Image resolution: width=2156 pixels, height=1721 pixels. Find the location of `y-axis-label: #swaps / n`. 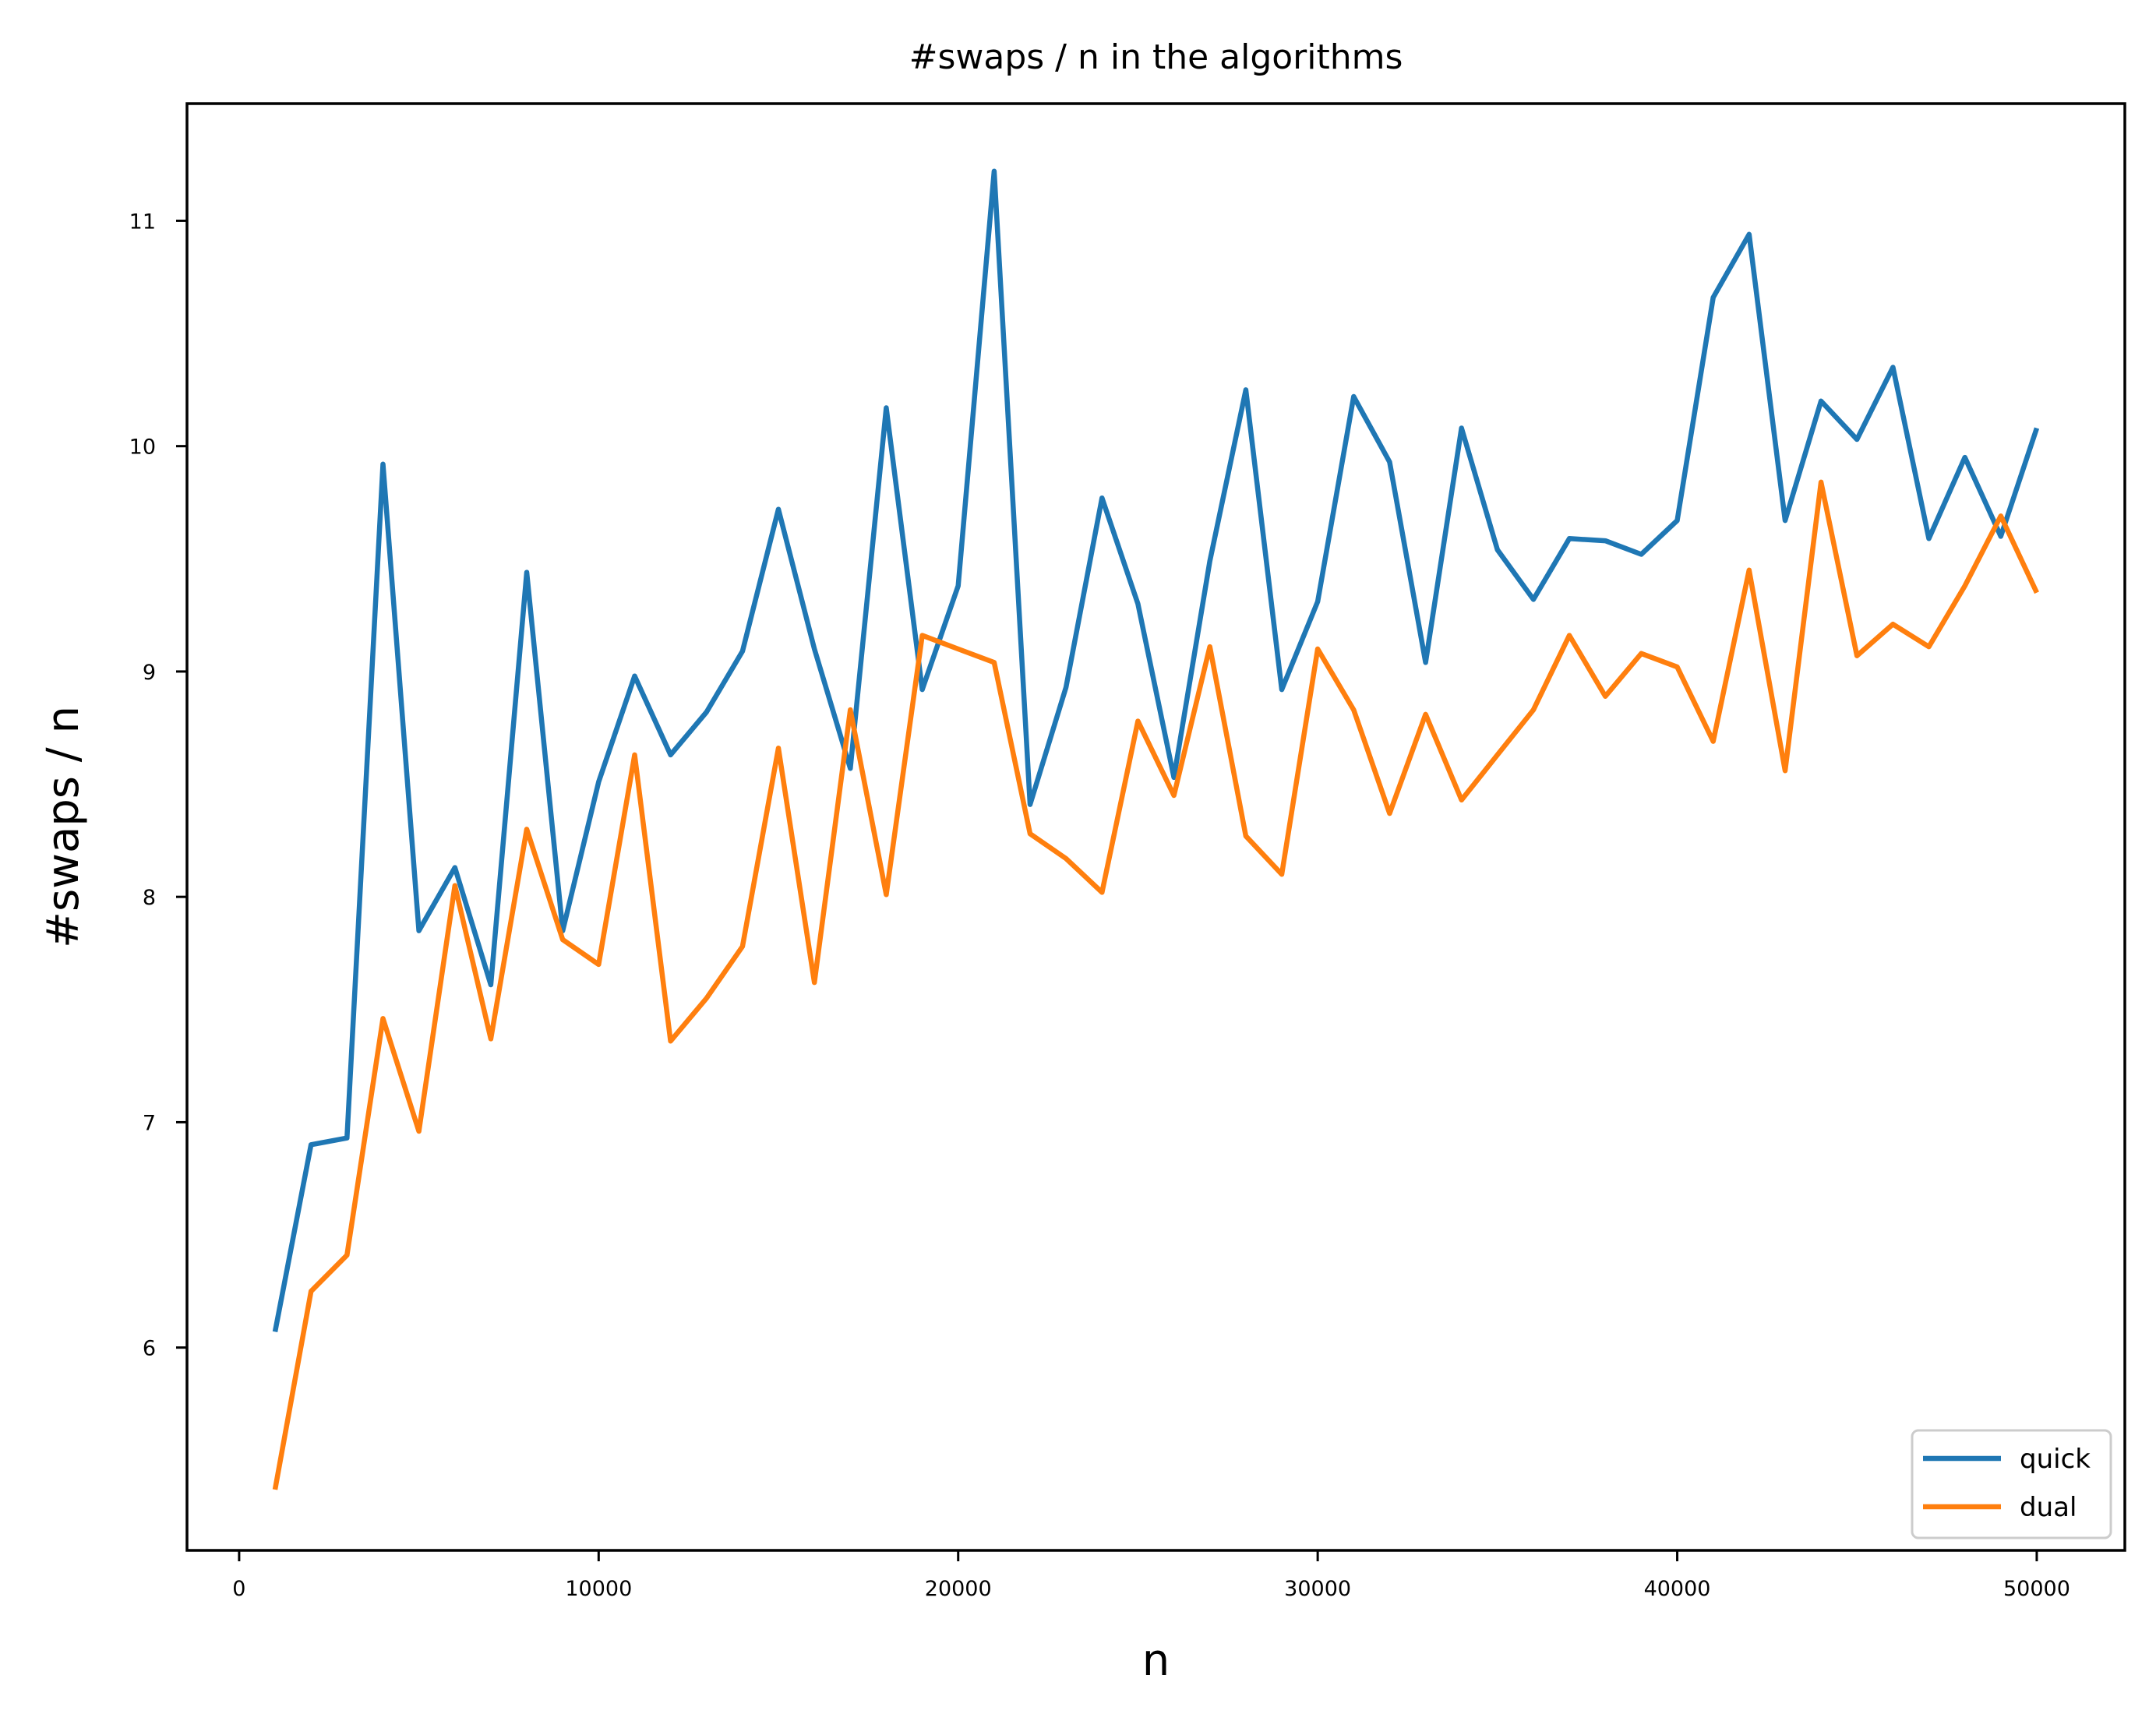

y-axis-label: #swaps / n is located at coordinates (63, 827).